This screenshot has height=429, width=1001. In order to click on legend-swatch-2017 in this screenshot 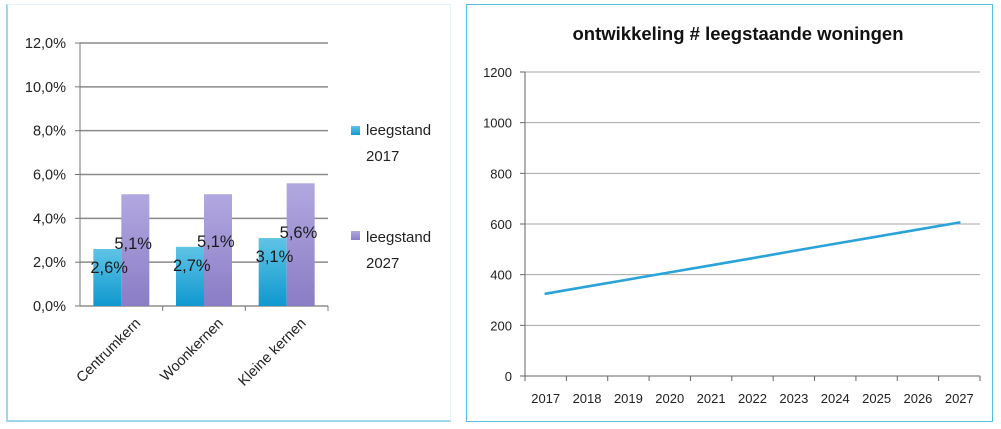, I will do `click(355, 130)`.